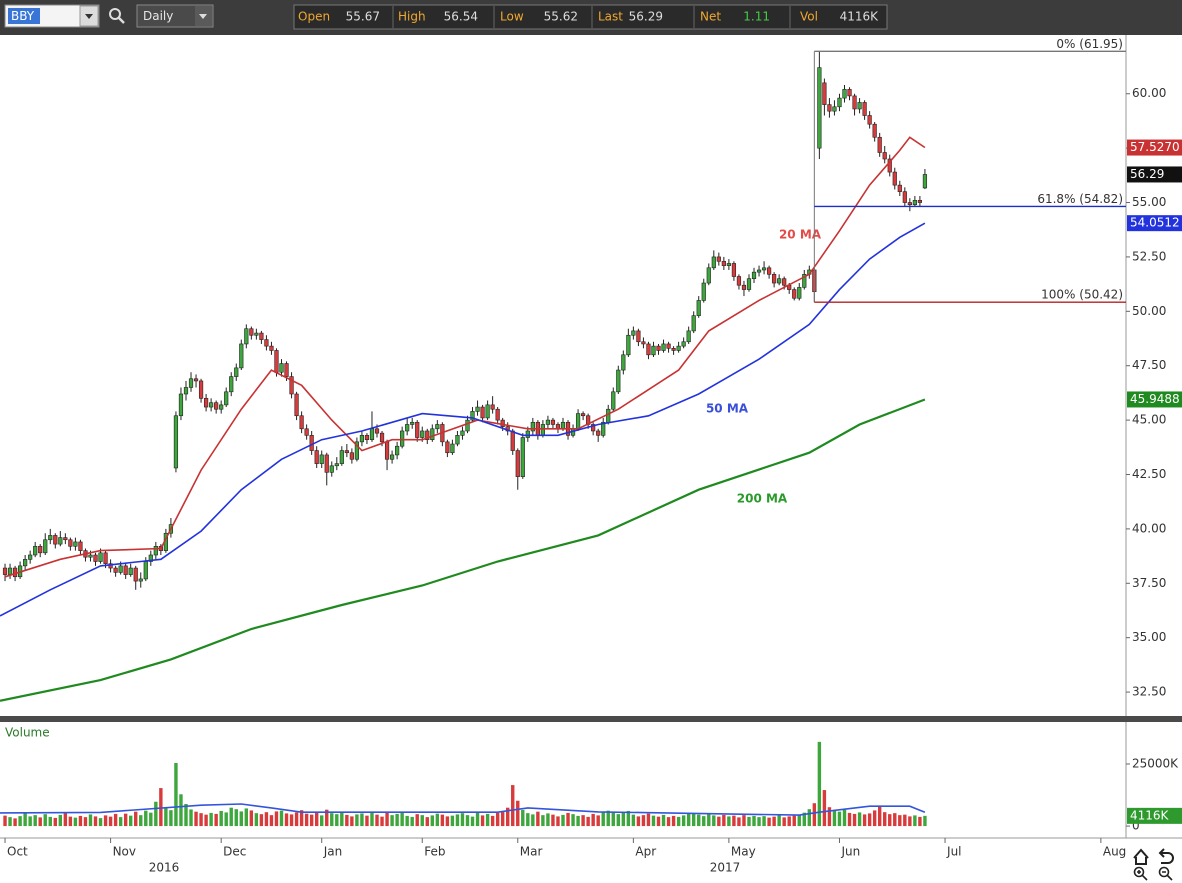  What do you see at coordinates (27, 733) in the screenshot?
I see `panel-title: Volume` at bounding box center [27, 733].